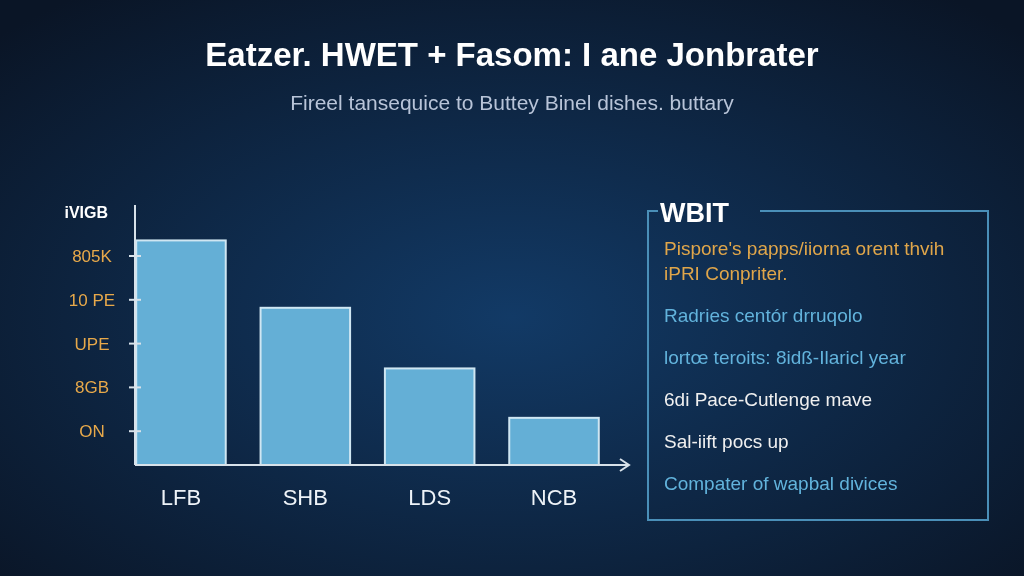 Image resolution: width=1024 pixels, height=576 pixels. Describe the element at coordinates (92, 432) in the screenshot. I see `text: ON` at that location.